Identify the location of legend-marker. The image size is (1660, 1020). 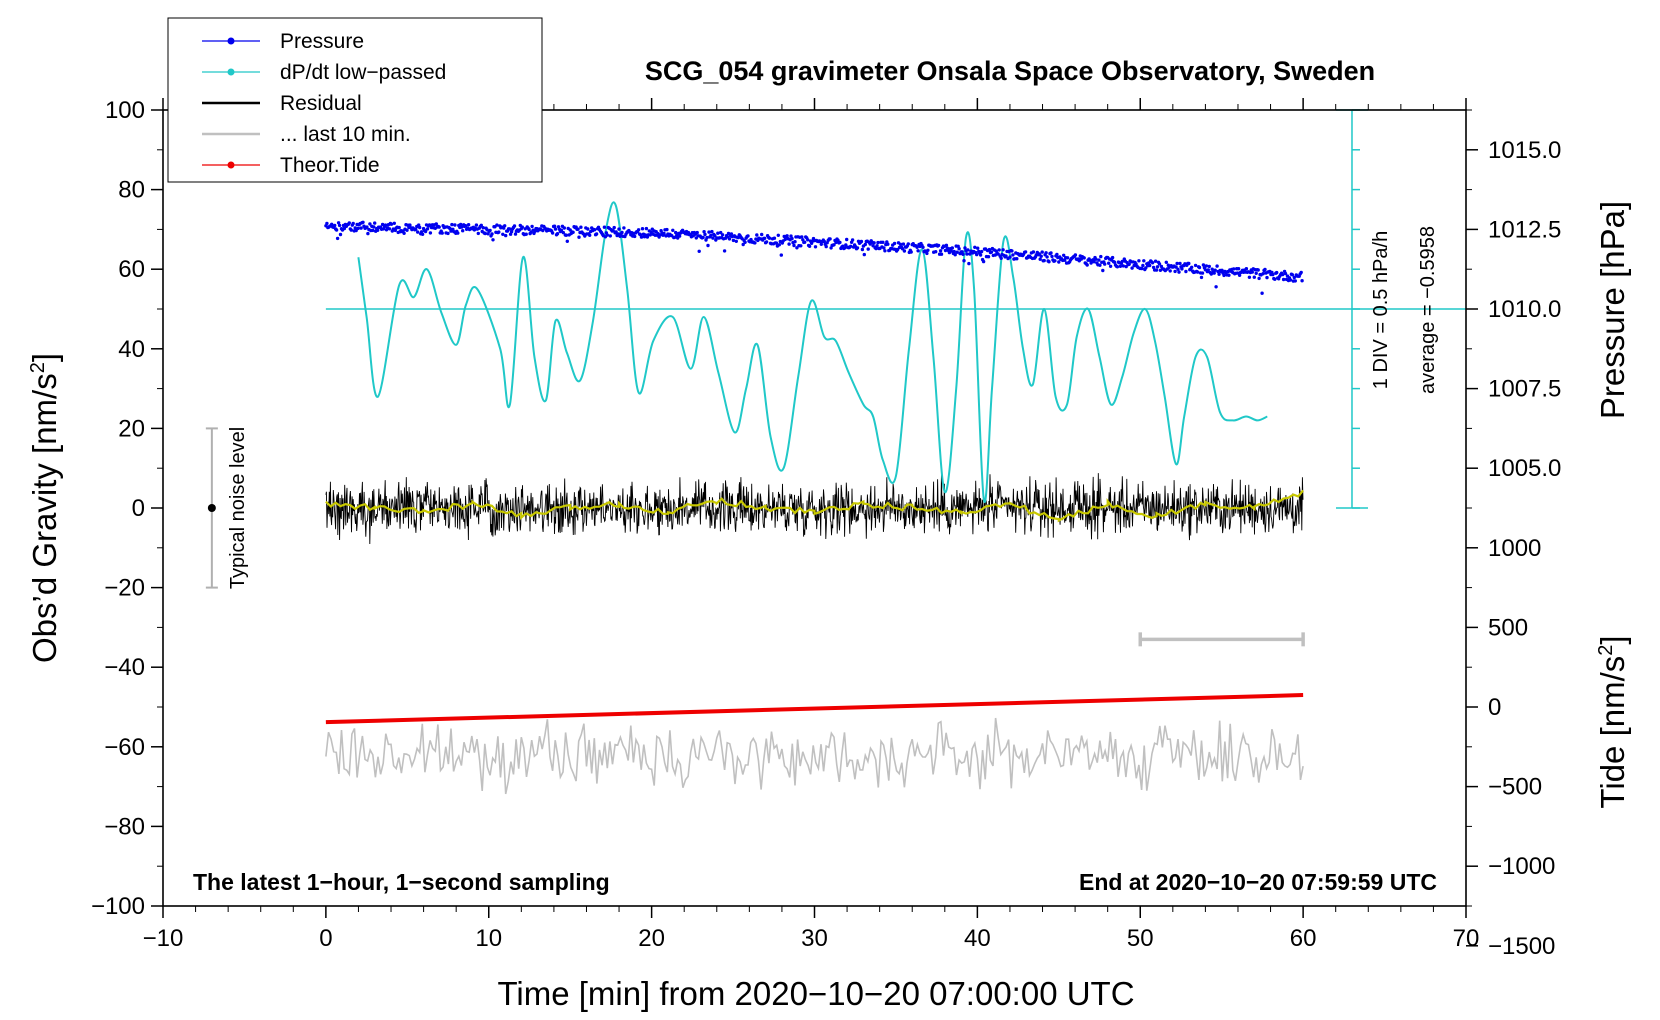
(231, 72).